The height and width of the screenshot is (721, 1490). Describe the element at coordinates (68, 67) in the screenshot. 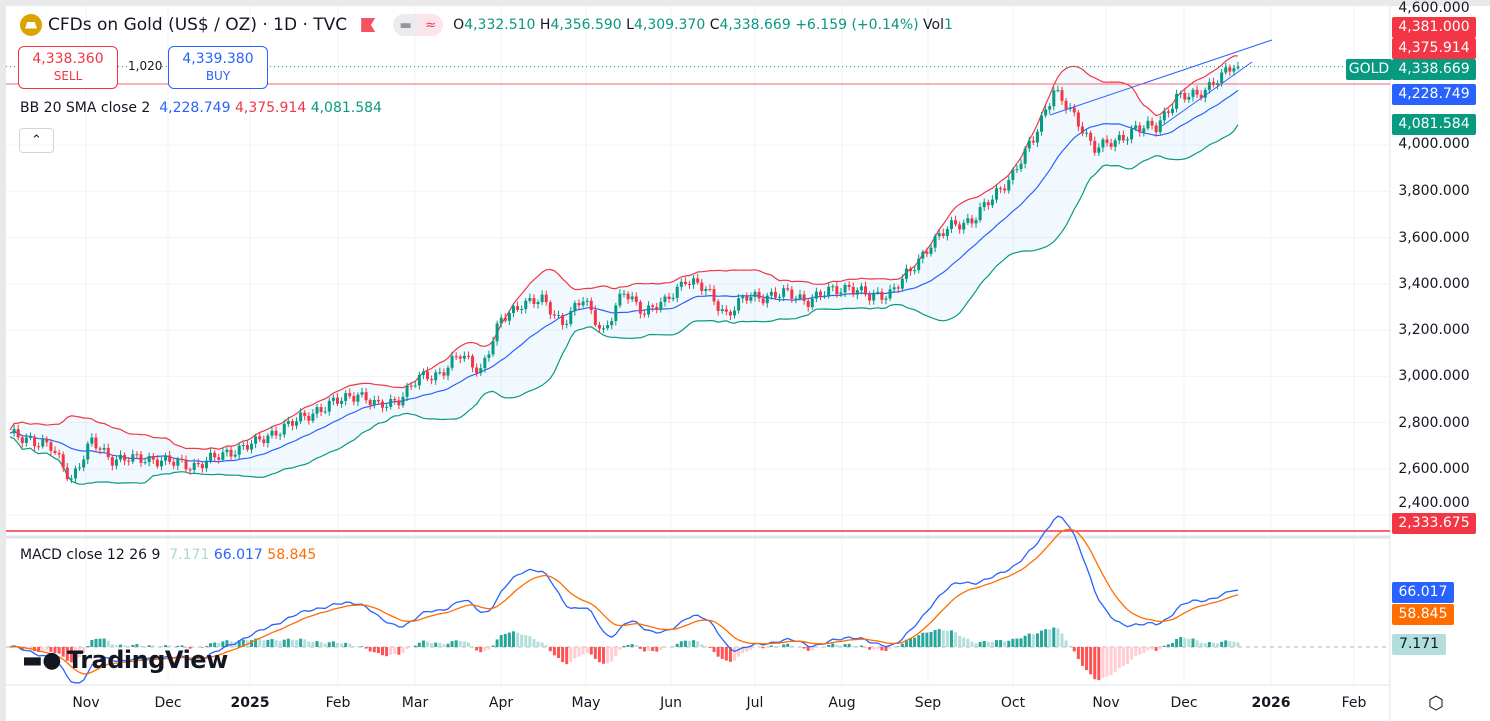

I see `sell-button: 4,338.360 SELL` at that location.